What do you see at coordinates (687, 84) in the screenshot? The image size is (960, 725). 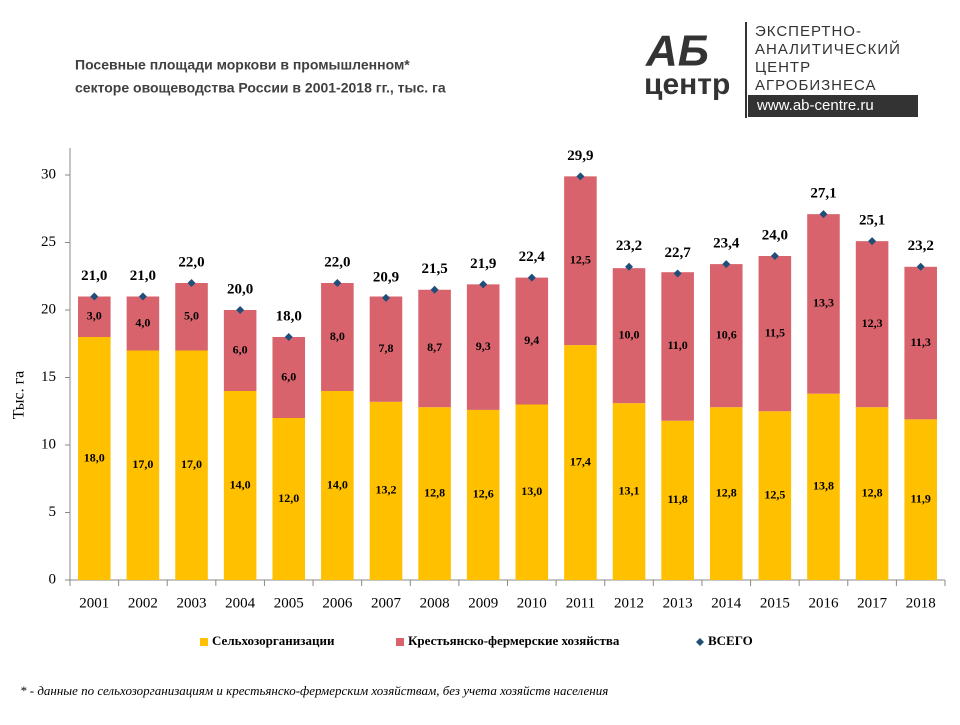 I see `logo-small: центр` at bounding box center [687, 84].